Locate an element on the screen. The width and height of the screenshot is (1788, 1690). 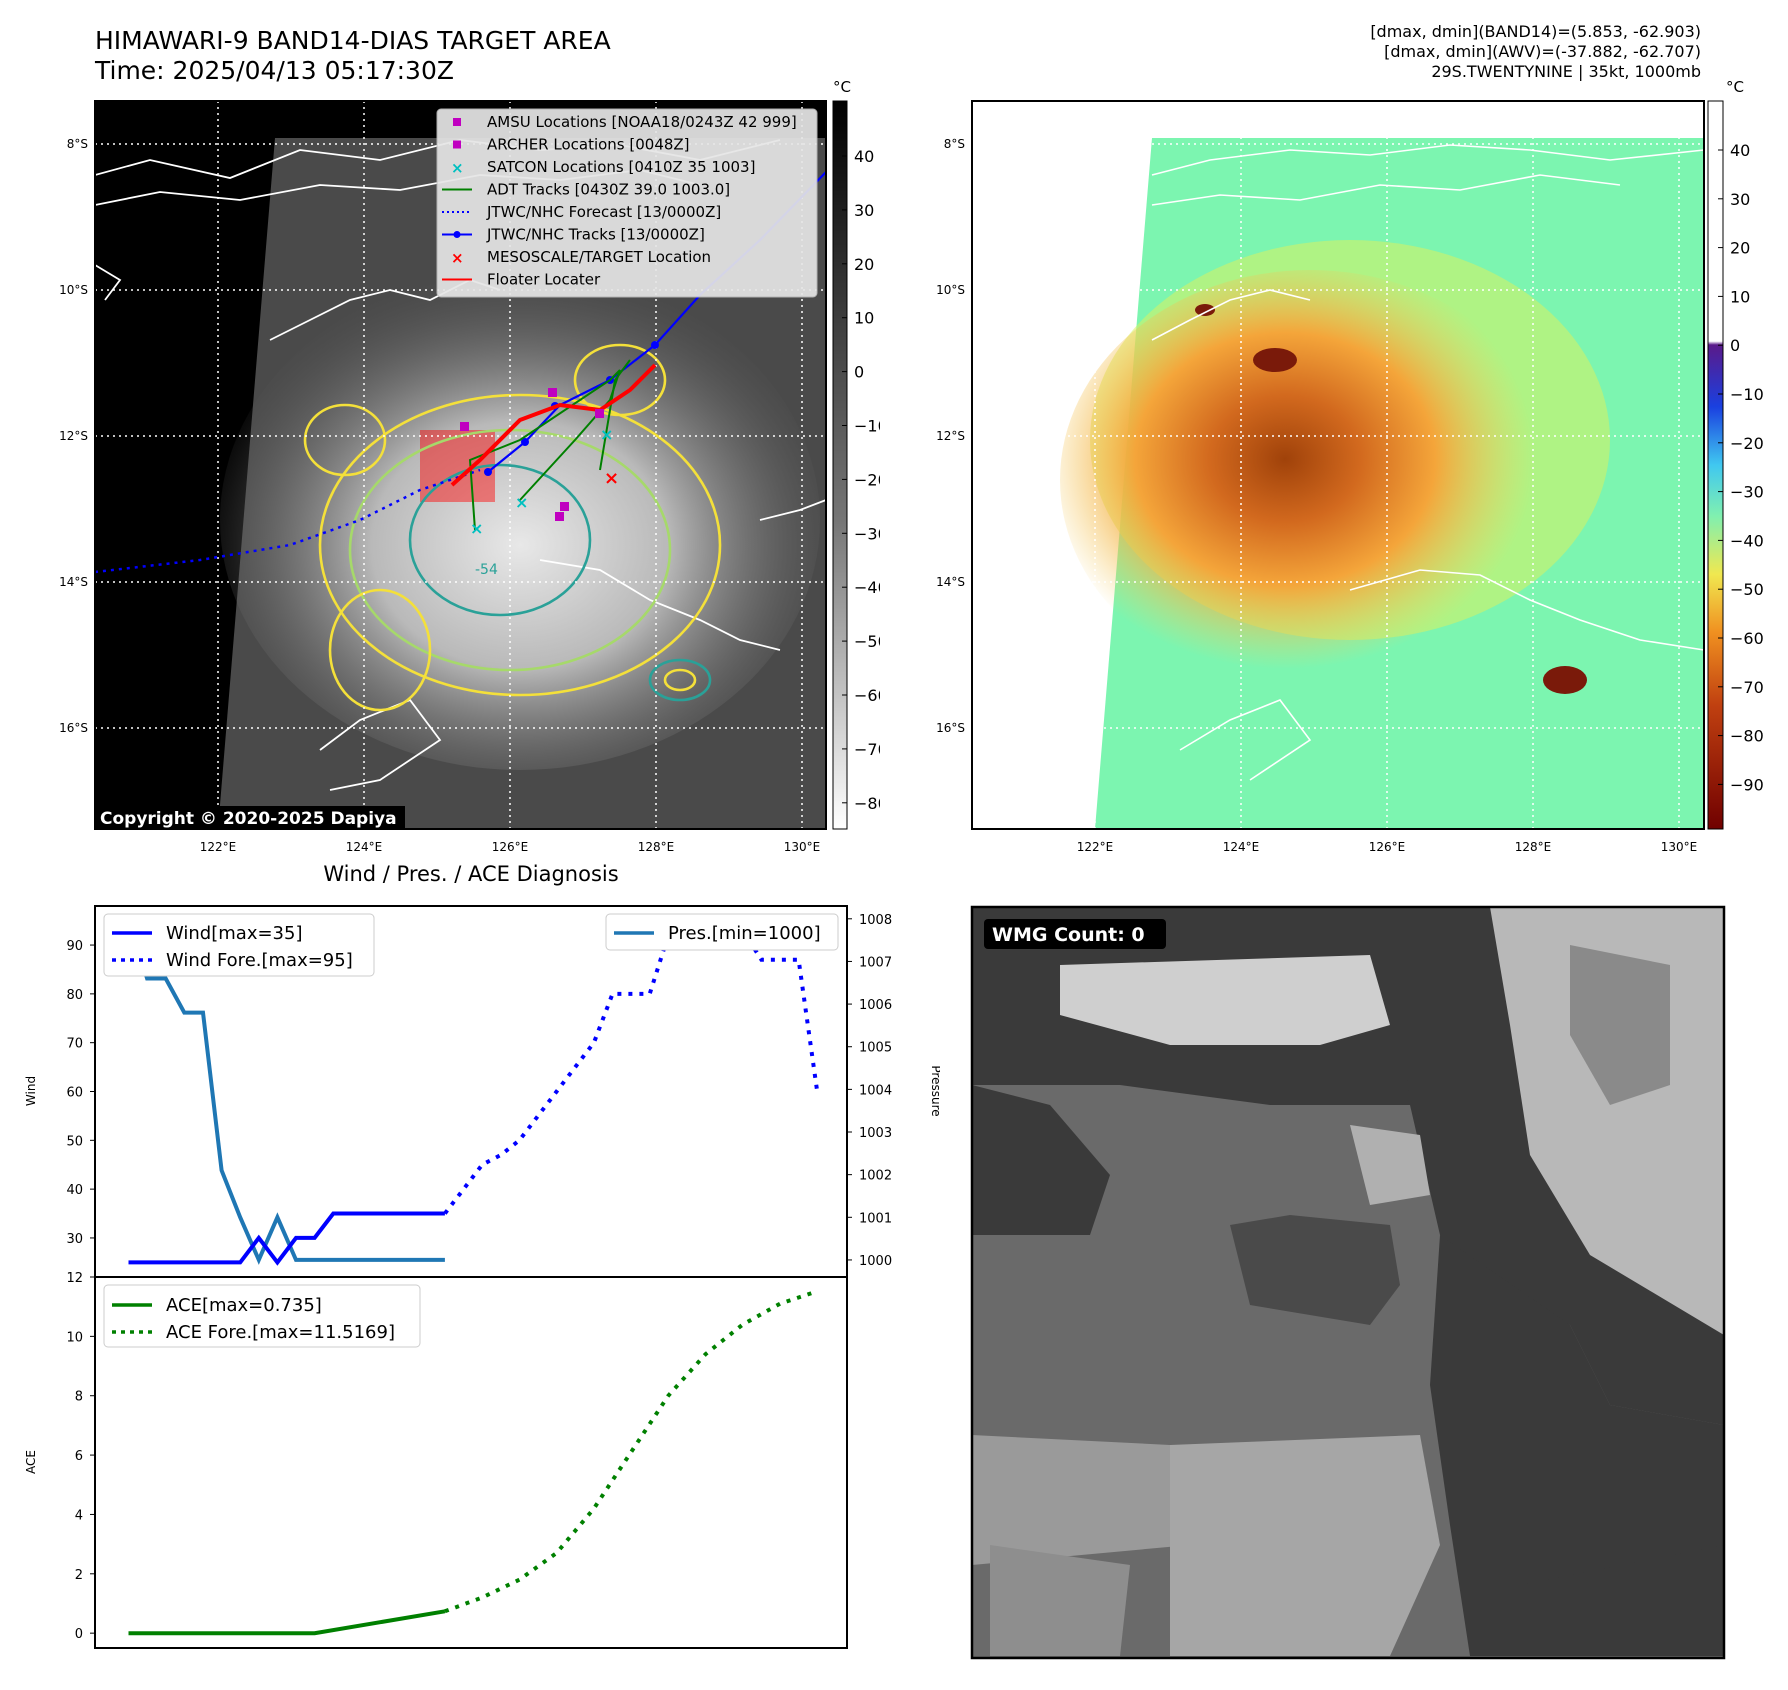
colorbar-tick: −70 is located at coordinates (867, 749).